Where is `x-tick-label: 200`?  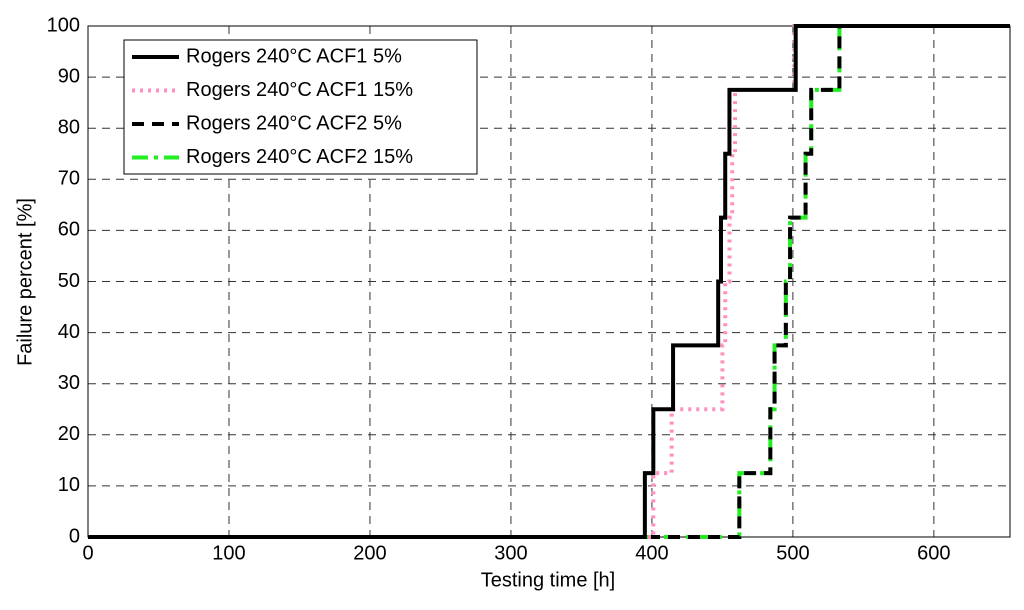
x-tick-label: 200 is located at coordinates (369, 553).